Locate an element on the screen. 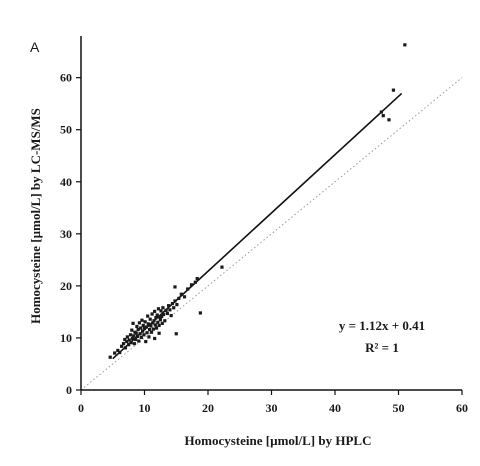 Image resolution: width=480 pixels, height=466 pixels. x-tick-label: 20 is located at coordinates (208, 408).